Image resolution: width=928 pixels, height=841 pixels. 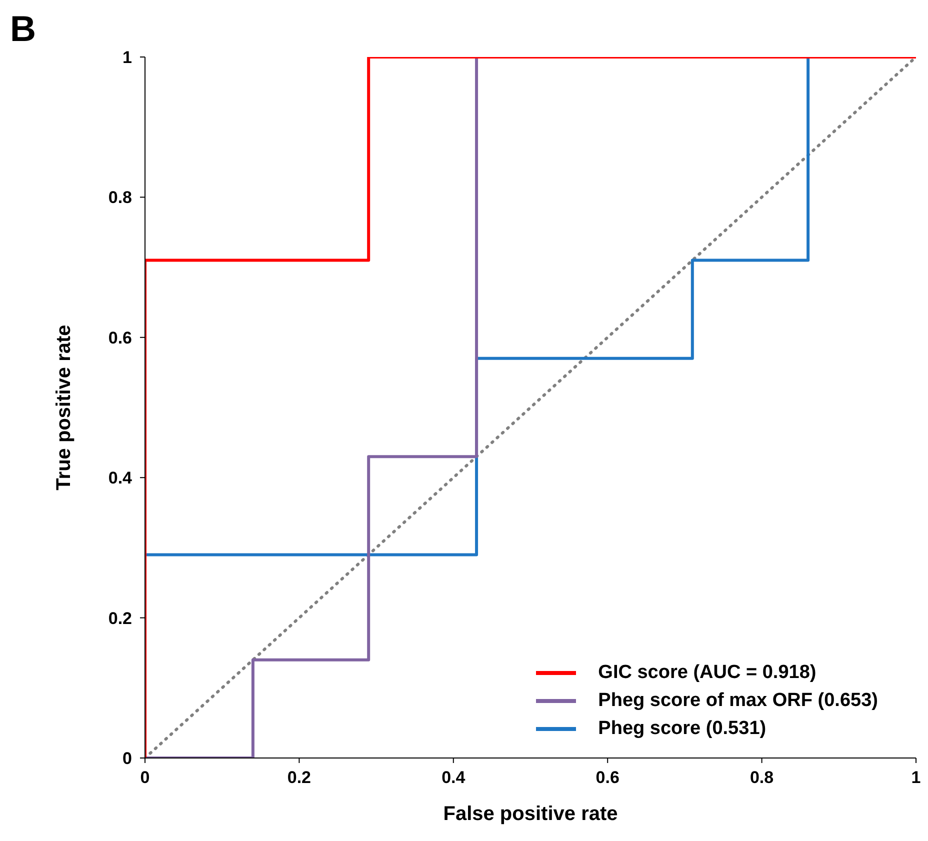 What do you see at coordinates (64, 407) in the screenshot?
I see `y-axis-title: True positive rate` at bounding box center [64, 407].